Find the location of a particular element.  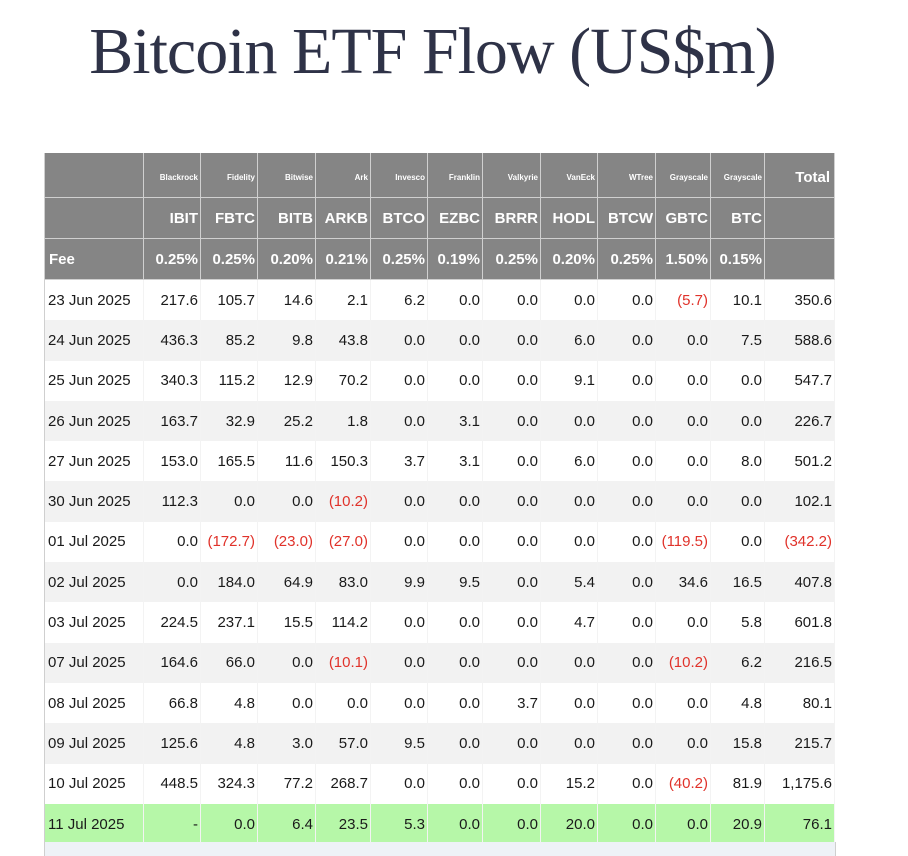

flow-value-cell: 20.0 is located at coordinates (569, 824).